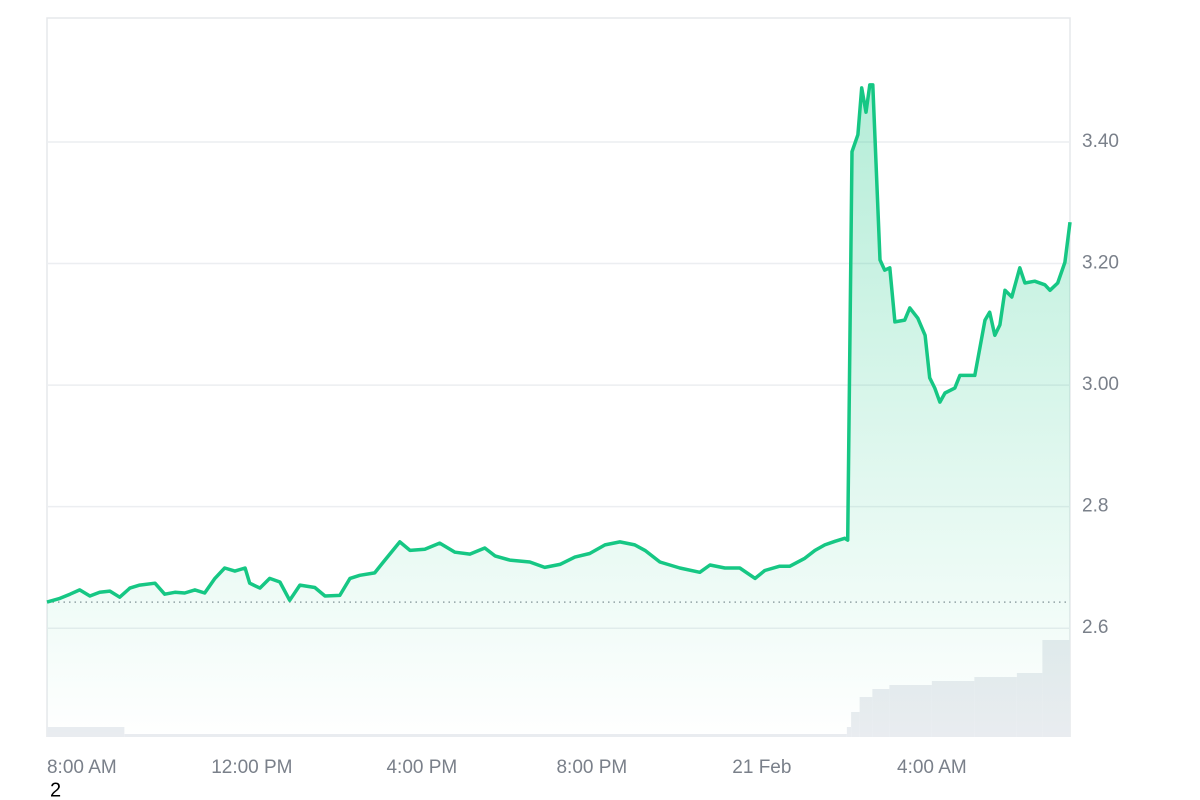  I want to click on x-tick-label: 12:00 PM, so click(251, 767).